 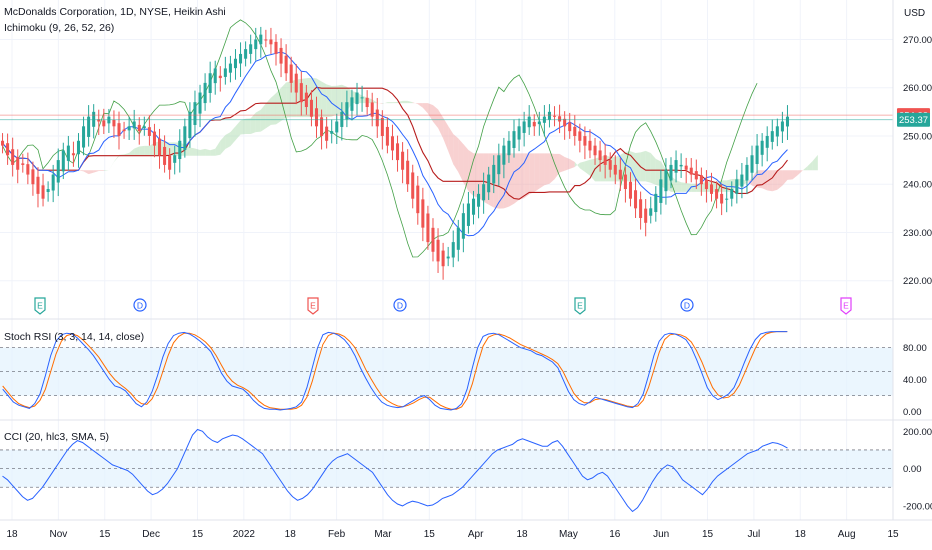 I want to click on stoch-rsi-legend: Stoch RSI (3, 3, 14, 14, close), so click(x=74, y=337).